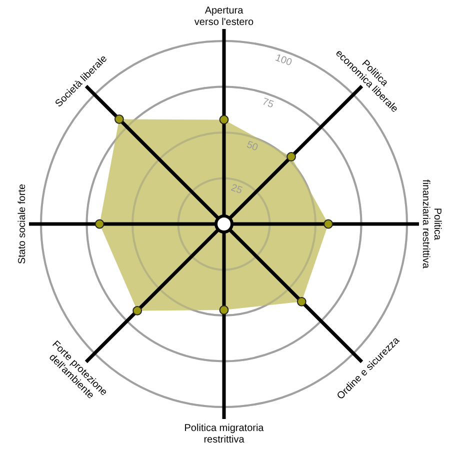  I want to click on spoke-label: Politica finanziaria restrittiva, so click(431, 224).